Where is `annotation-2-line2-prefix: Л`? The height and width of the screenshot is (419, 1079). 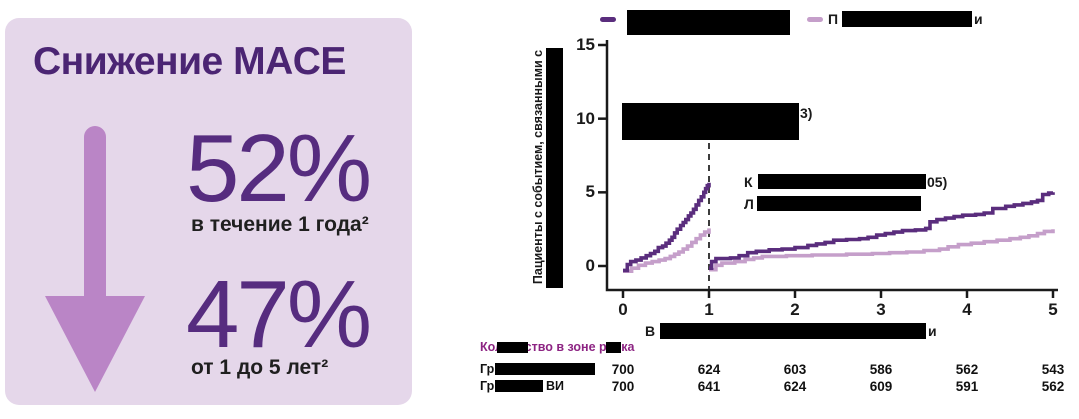 annotation-2-line2-prefix: Л is located at coordinates (749, 204).